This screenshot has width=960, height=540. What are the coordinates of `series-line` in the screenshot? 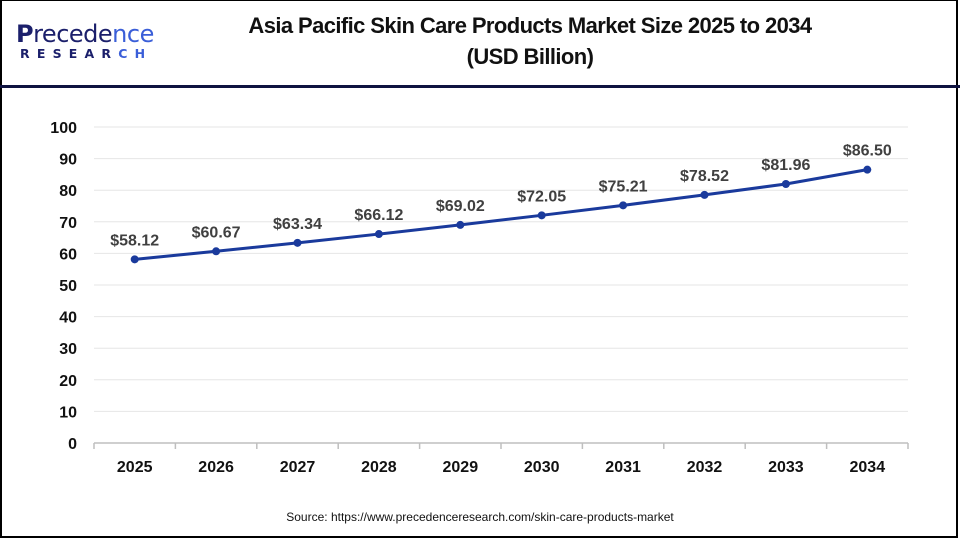 It's located at (501, 214).